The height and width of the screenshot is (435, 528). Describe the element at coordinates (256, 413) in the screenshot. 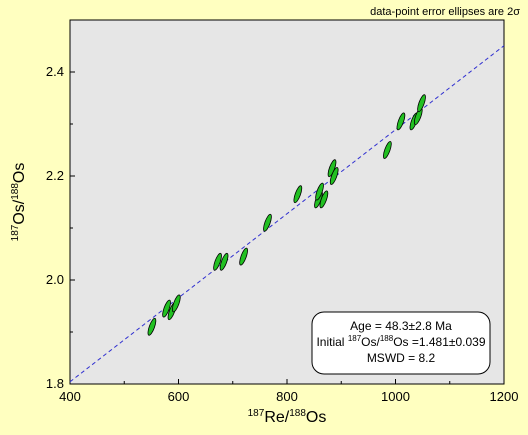

I see `x-axis-title-sup1: 187` at that location.